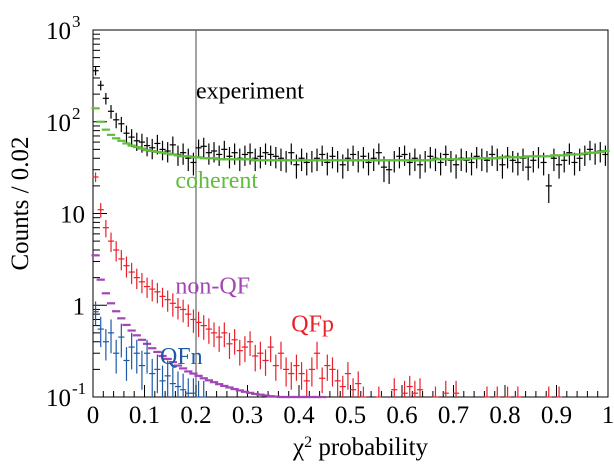 Image resolution: width=614 pixels, height=464 pixels. I want to click on series-label-qfp: QFp, so click(312, 324).